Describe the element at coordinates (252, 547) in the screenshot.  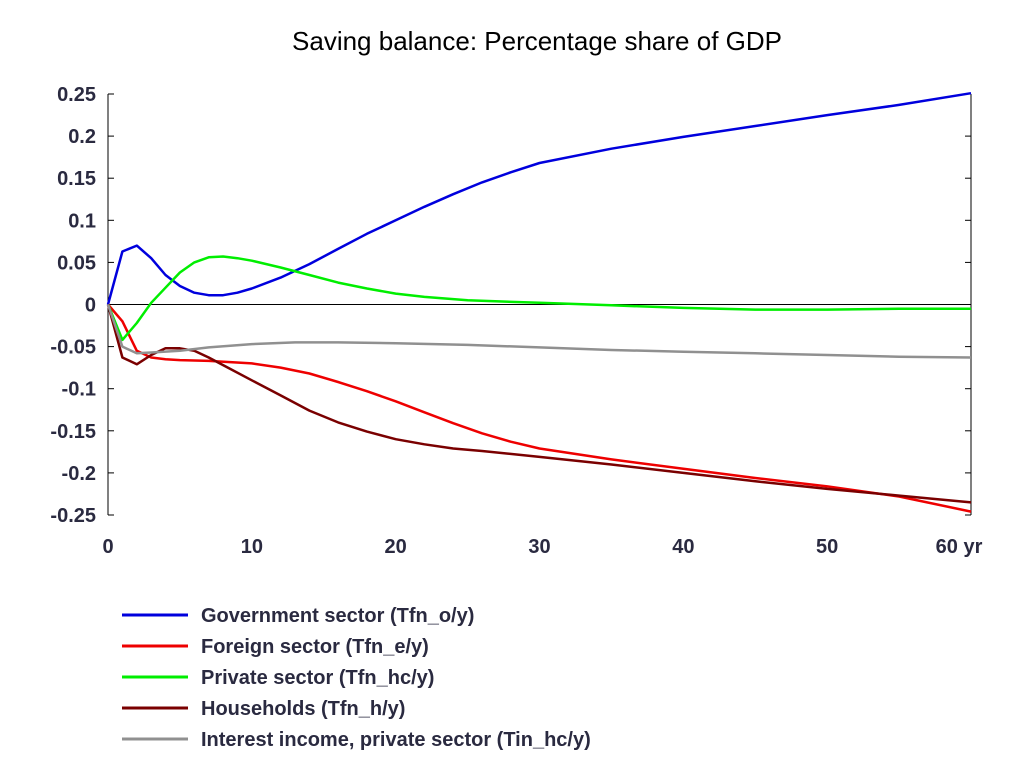
I see `x-tick-label: 10` at that location.